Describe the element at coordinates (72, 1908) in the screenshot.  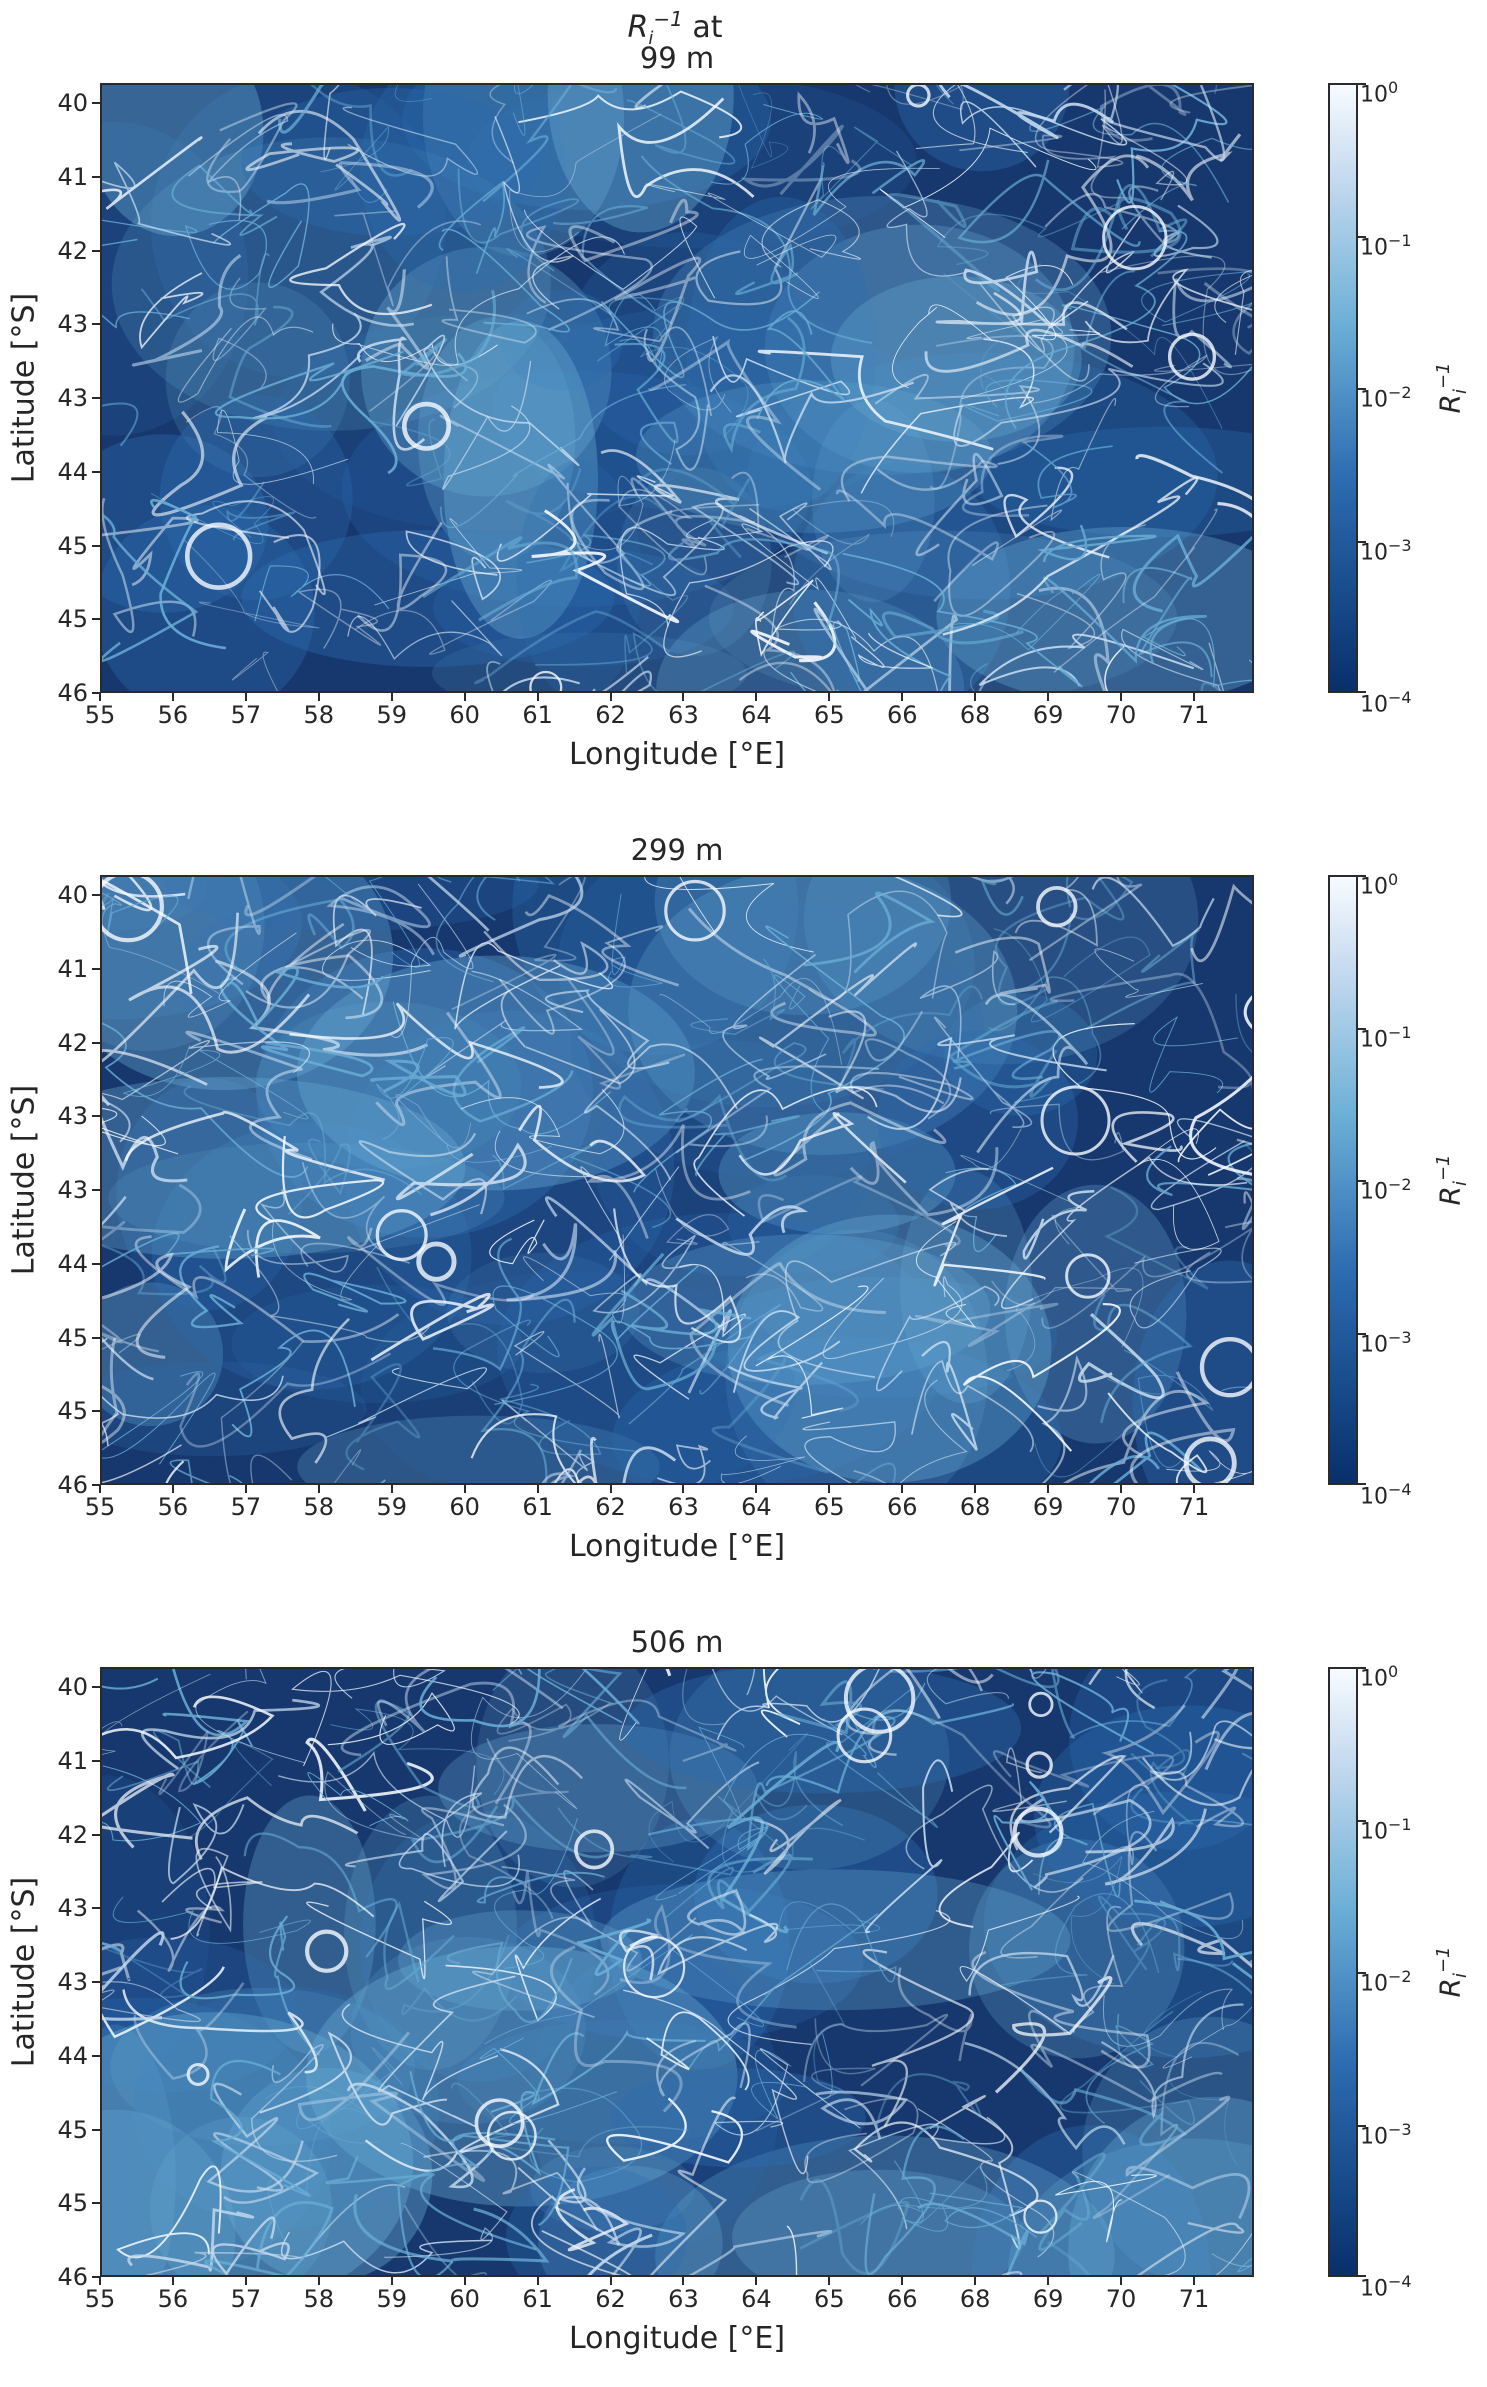
I see `y-tick-label: 43` at that location.